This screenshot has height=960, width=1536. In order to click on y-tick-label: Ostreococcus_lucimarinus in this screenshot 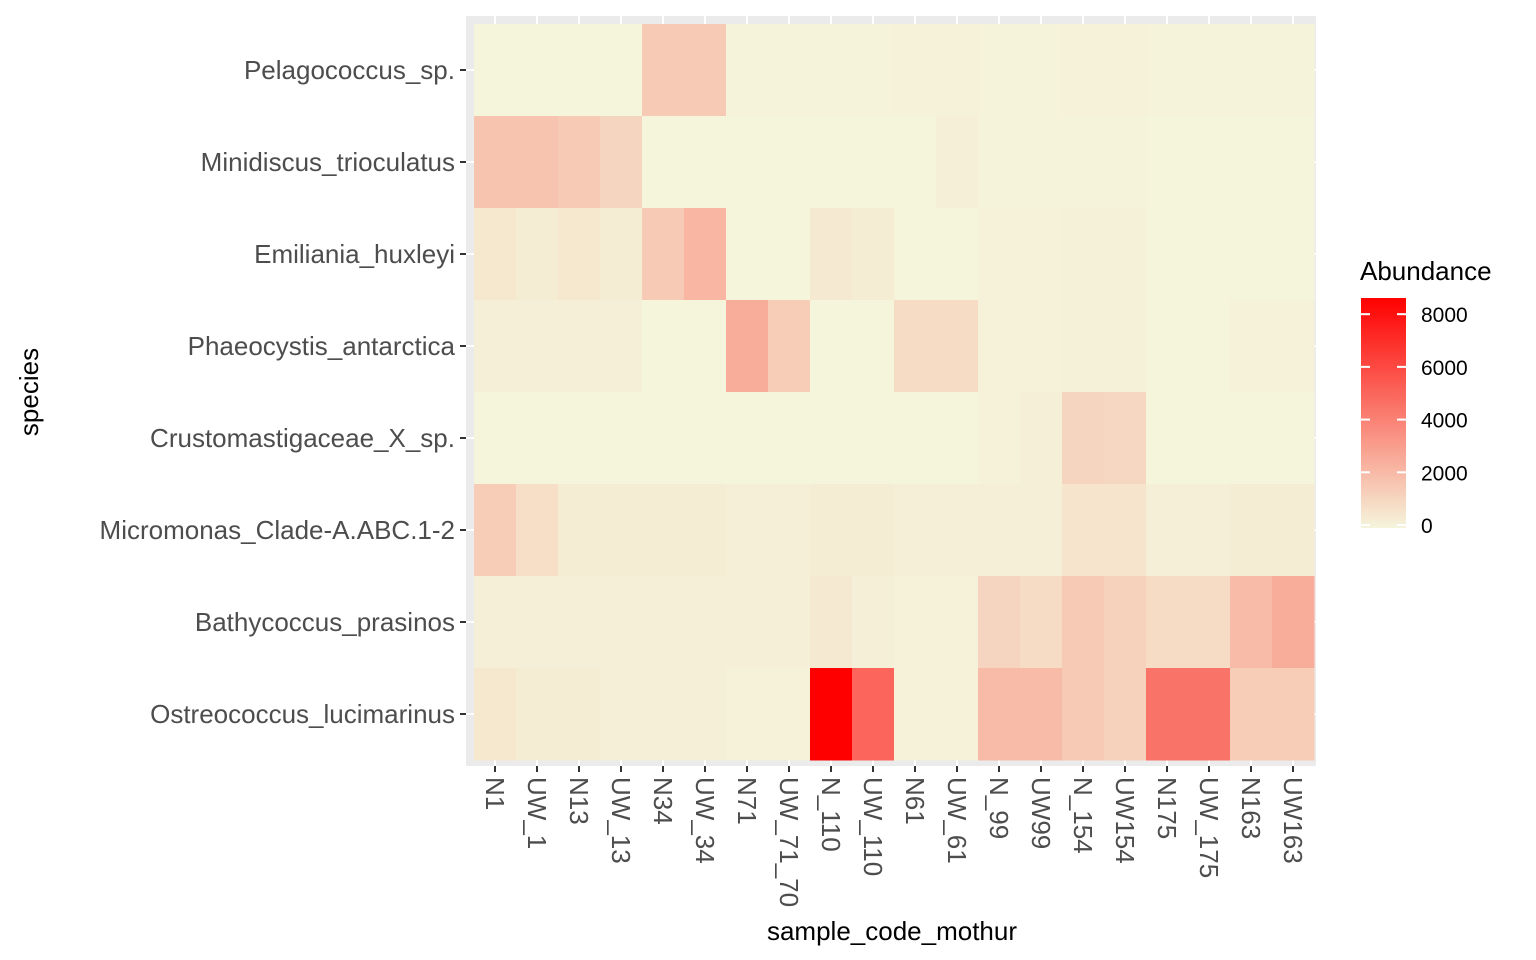, I will do `click(302, 714)`.